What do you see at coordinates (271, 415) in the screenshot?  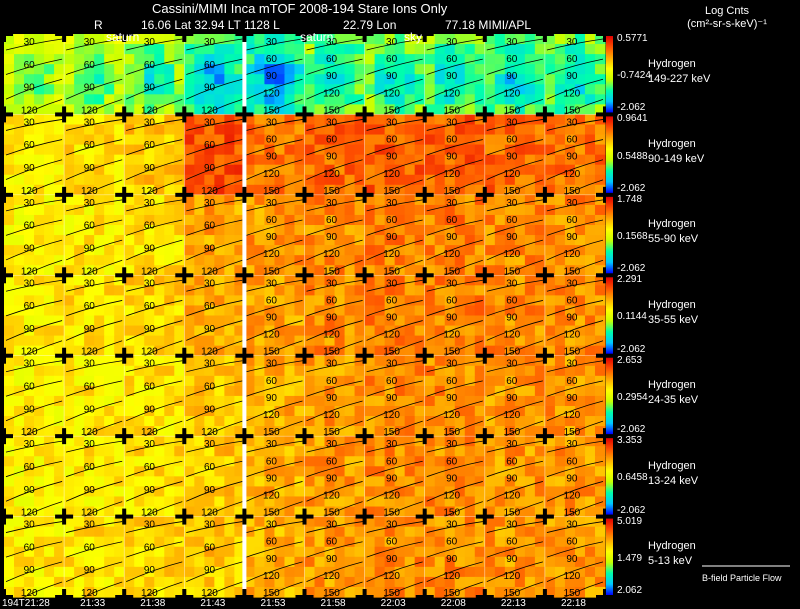 I see `contour-label: 120` at bounding box center [271, 415].